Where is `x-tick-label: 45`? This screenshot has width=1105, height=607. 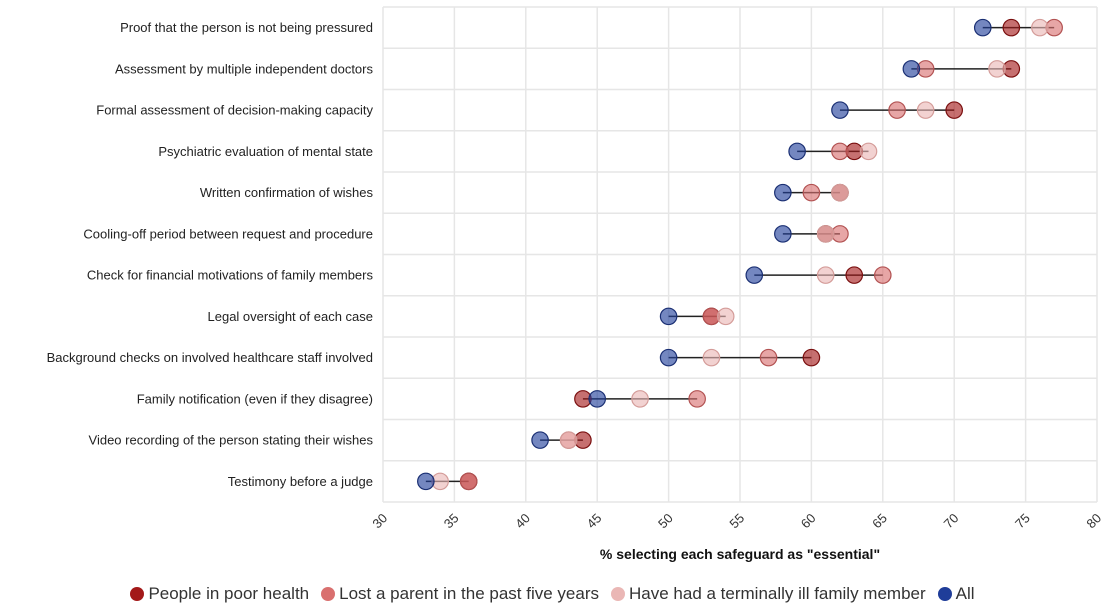 x-tick-label: 45 is located at coordinates (594, 520).